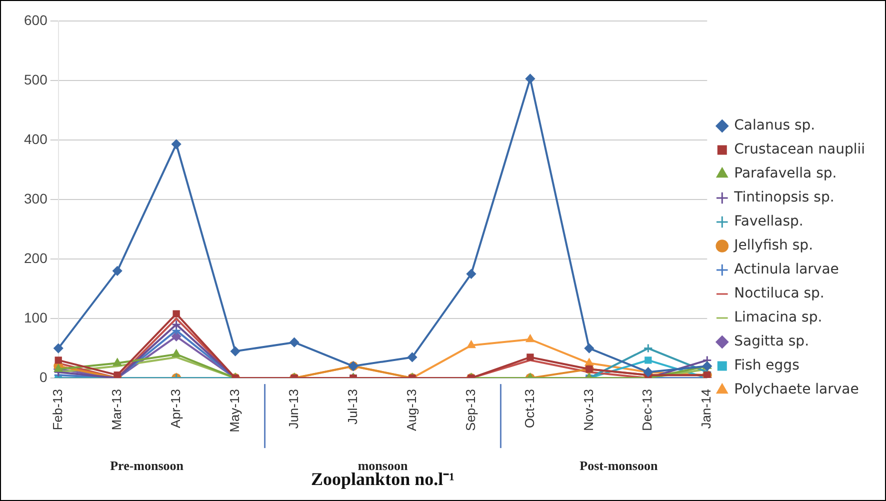 The height and width of the screenshot is (501, 886). What do you see at coordinates (36, 138) in the screenshot?
I see `y-tick-label: 400` at bounding box center [36, 138].